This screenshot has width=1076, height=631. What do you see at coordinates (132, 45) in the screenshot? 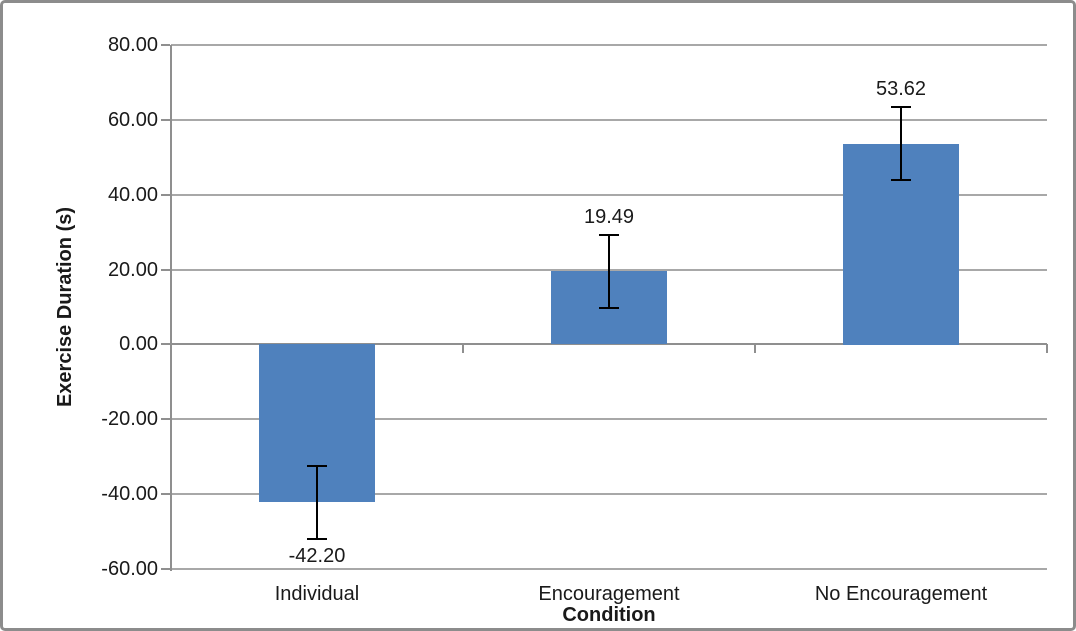
I see `y-tick-label: 80.00` at bounding box center [132, 45].